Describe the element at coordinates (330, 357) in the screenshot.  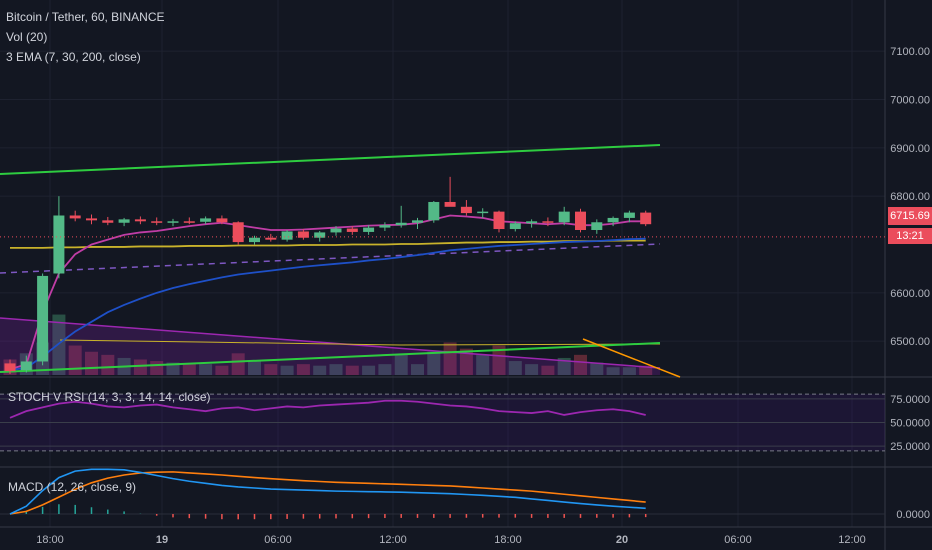
I see `lower-trend-line` at that location.